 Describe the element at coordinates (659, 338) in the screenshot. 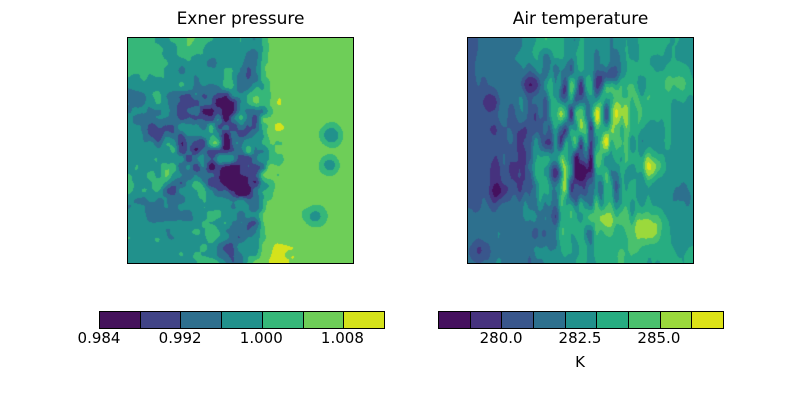

I see `colorbar-tick-label: 285.0` at that location.